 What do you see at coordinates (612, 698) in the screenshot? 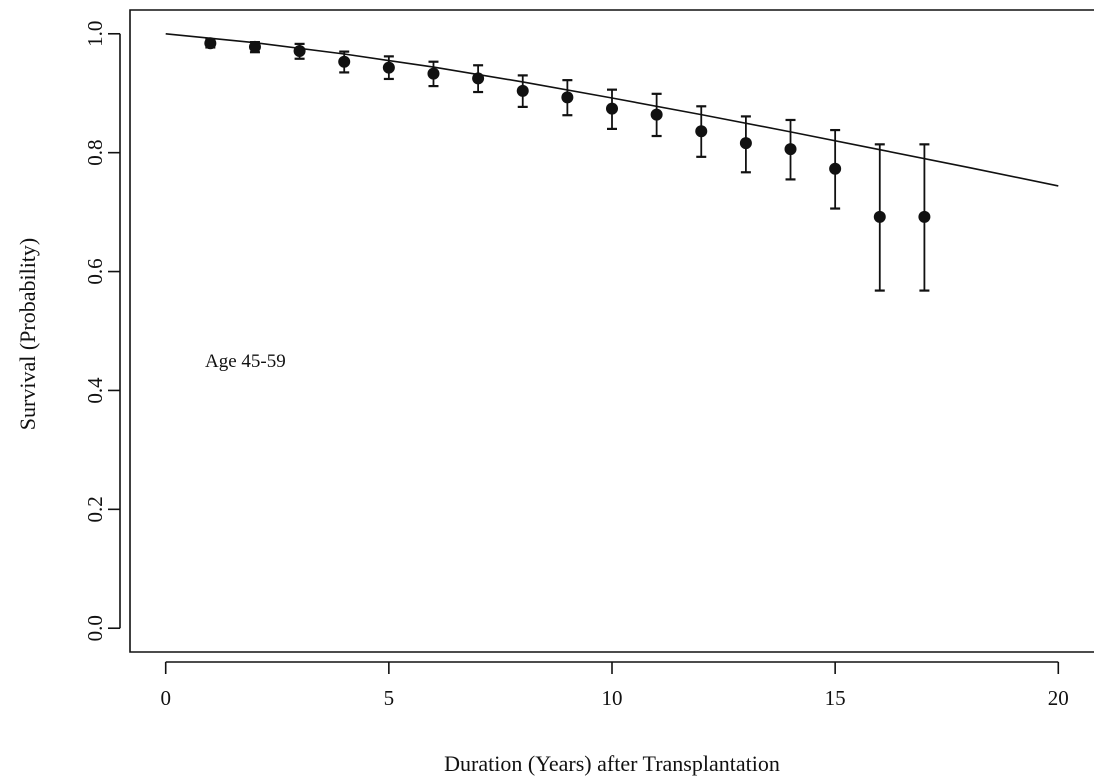
I see `x-tick-label: 10` at bounding box center [612, 698].